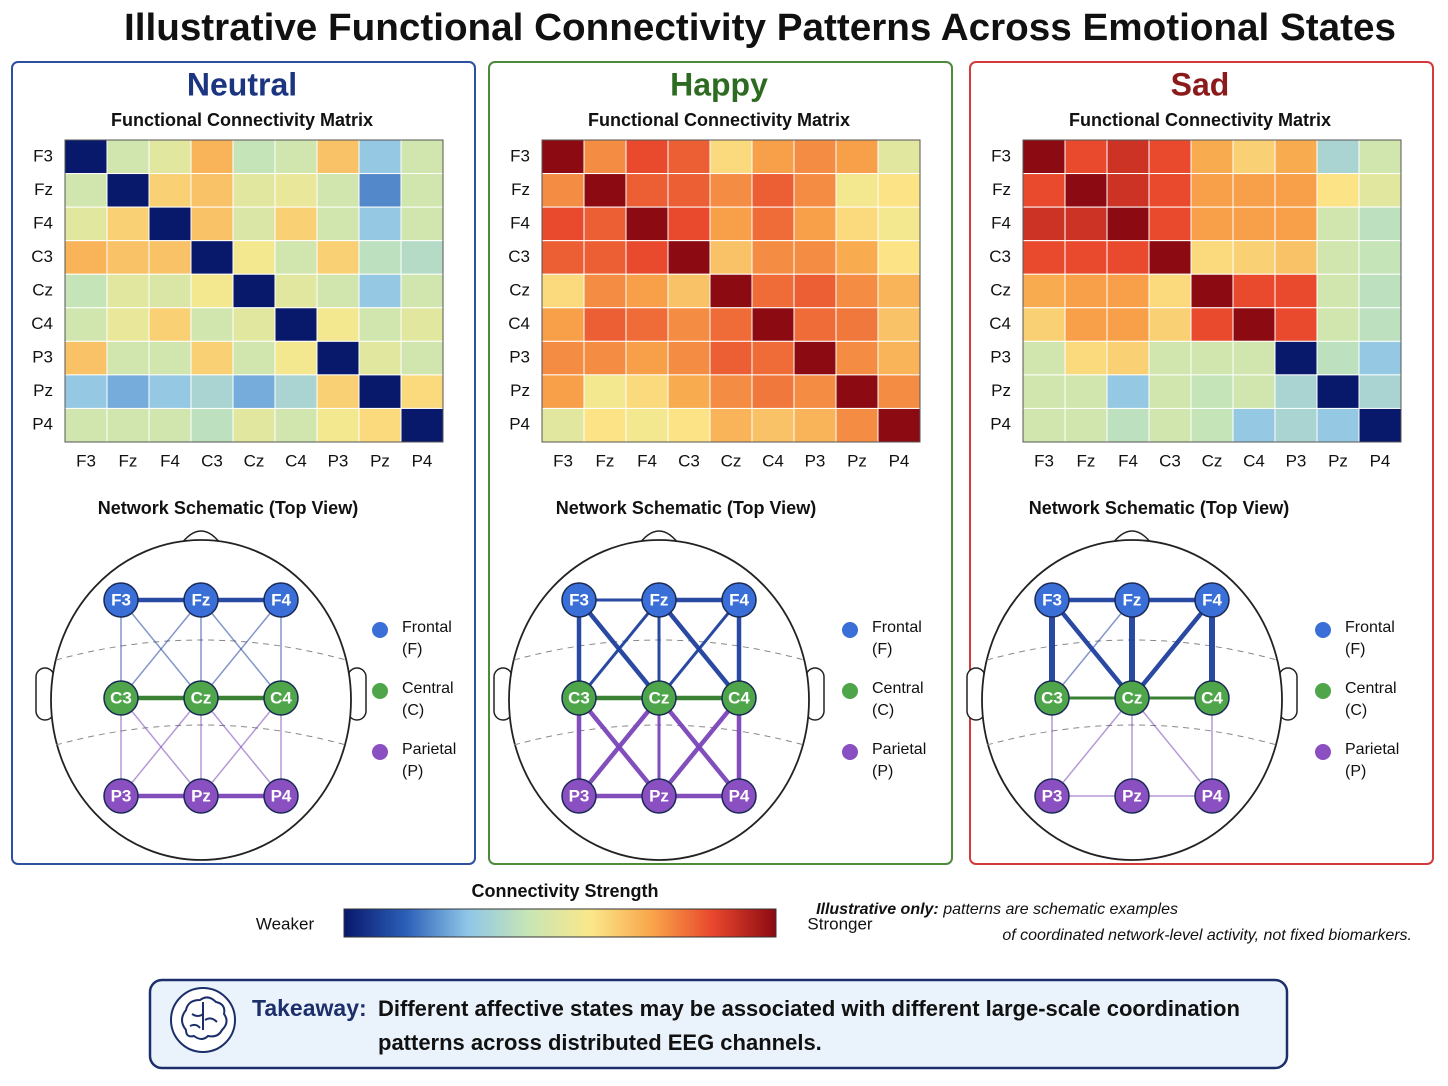  I want to click on panel-title: Sad, so click(1200, 84).